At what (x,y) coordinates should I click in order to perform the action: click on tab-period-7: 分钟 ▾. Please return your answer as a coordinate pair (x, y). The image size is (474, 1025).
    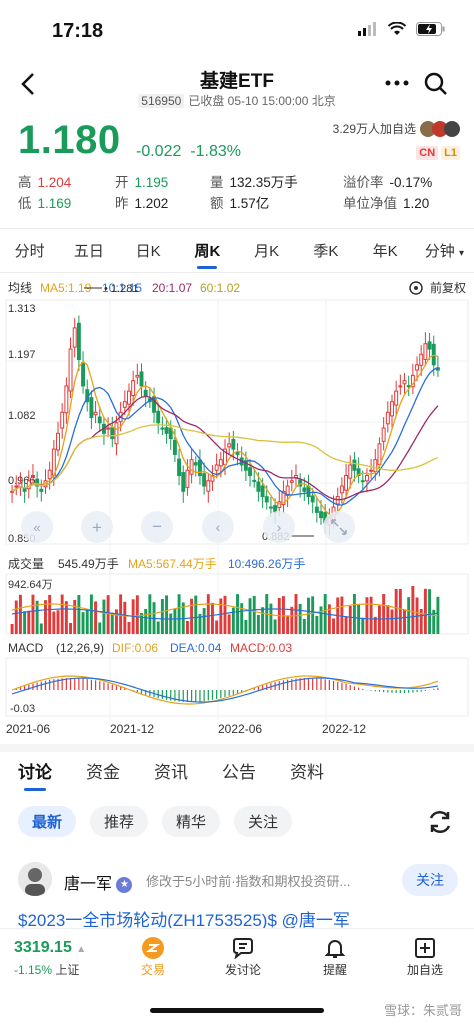
    Looking at the image, I should click on (444, 251).